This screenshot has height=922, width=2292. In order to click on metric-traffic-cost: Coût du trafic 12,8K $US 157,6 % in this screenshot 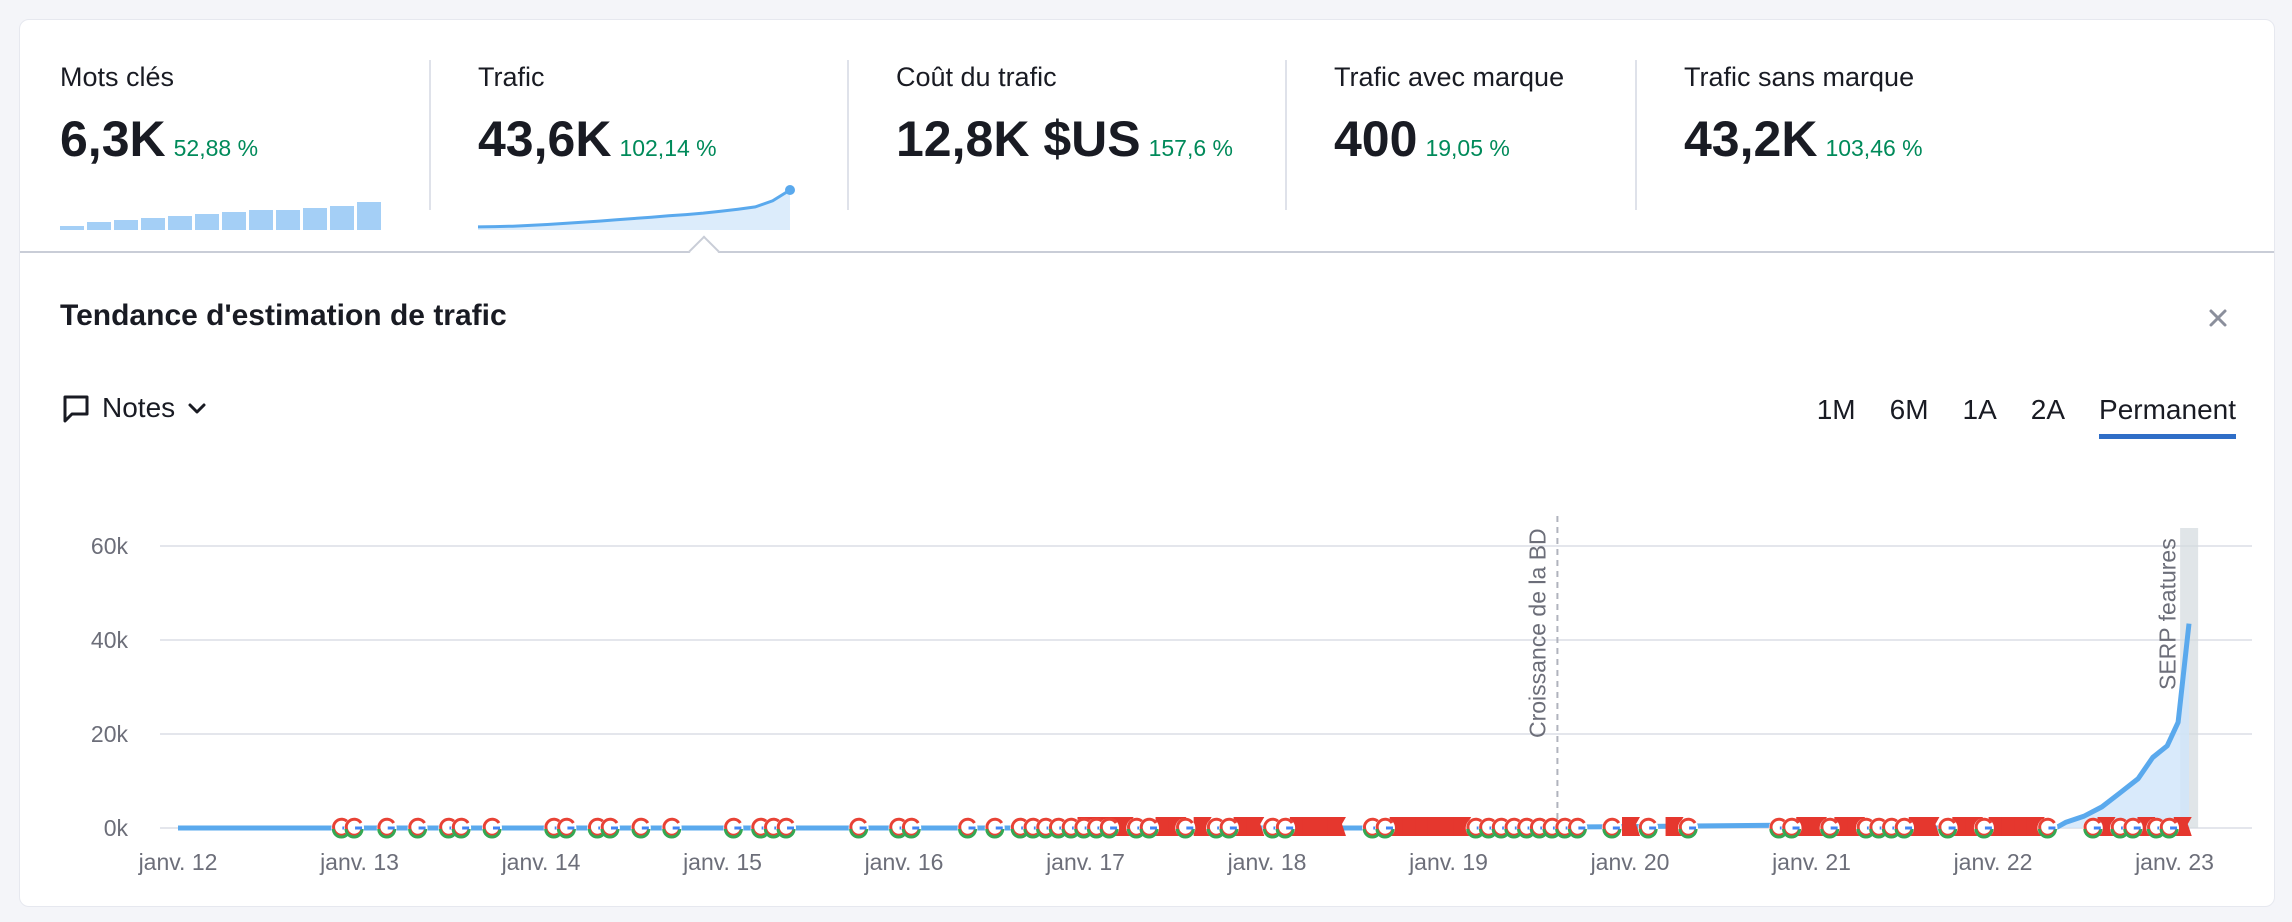, I will do `click(1064, 113)`.